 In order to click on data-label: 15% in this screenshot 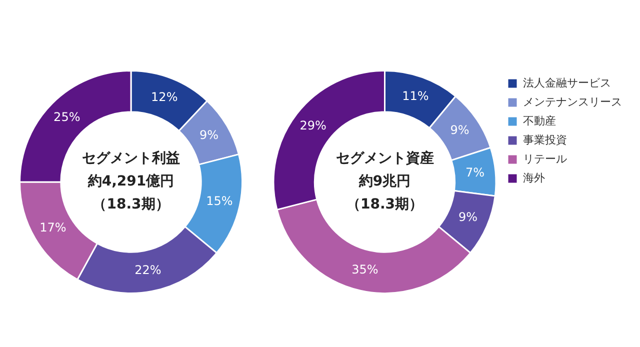, I will do `click(219, 201)`.